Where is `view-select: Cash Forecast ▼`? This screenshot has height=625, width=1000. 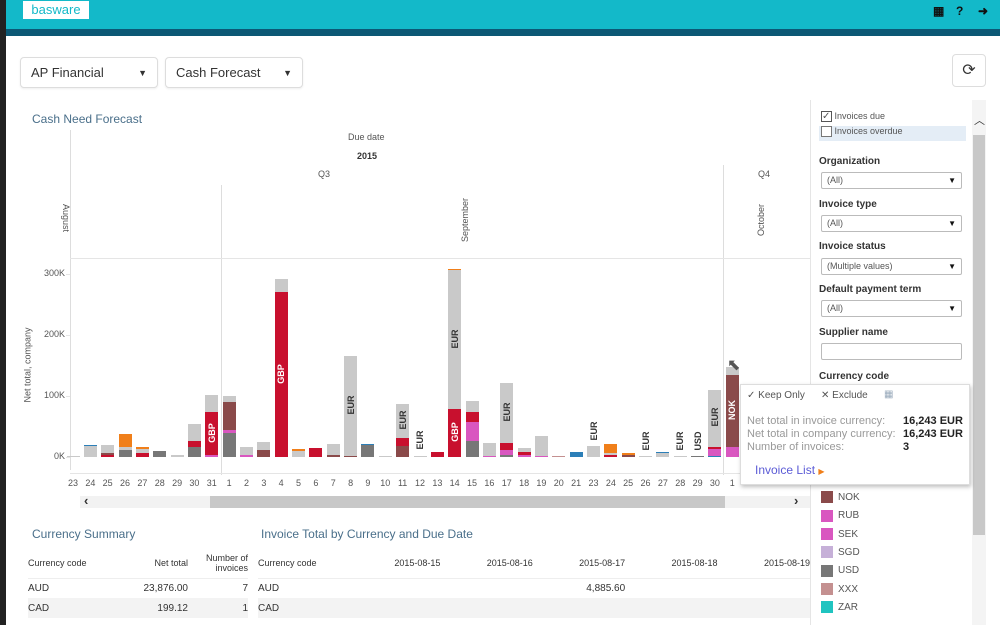 view-select: Cash Forecast ▼ is located at coordinates (234, 72).